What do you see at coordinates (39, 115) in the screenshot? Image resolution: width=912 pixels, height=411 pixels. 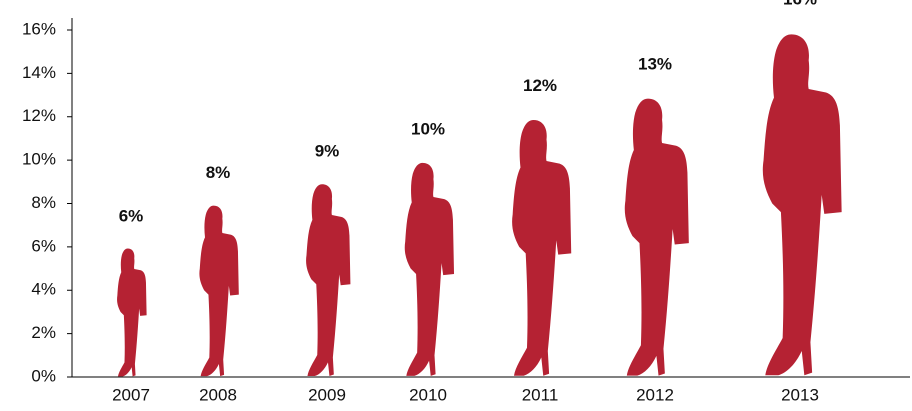 I see `y-tick-label: 12%` at bounding box center [39, 115].